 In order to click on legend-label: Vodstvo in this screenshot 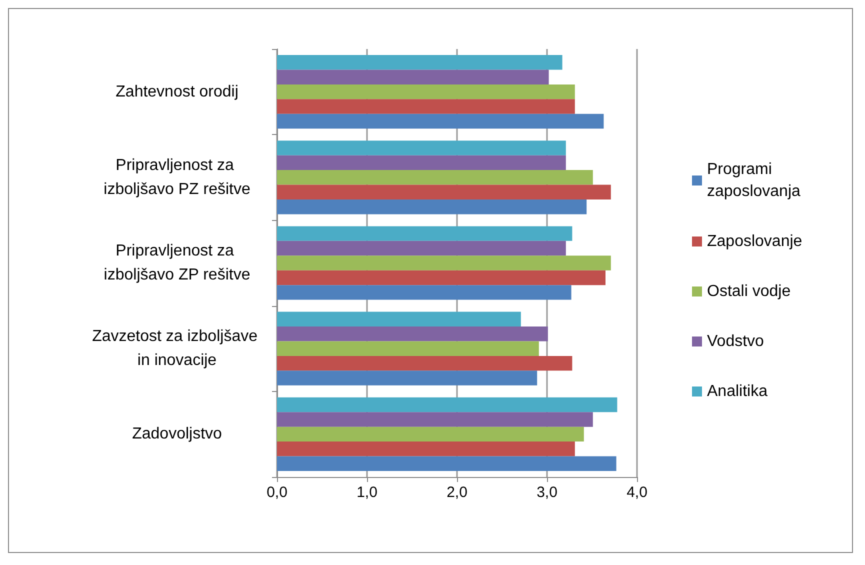, I will do `click(735, 341)`.